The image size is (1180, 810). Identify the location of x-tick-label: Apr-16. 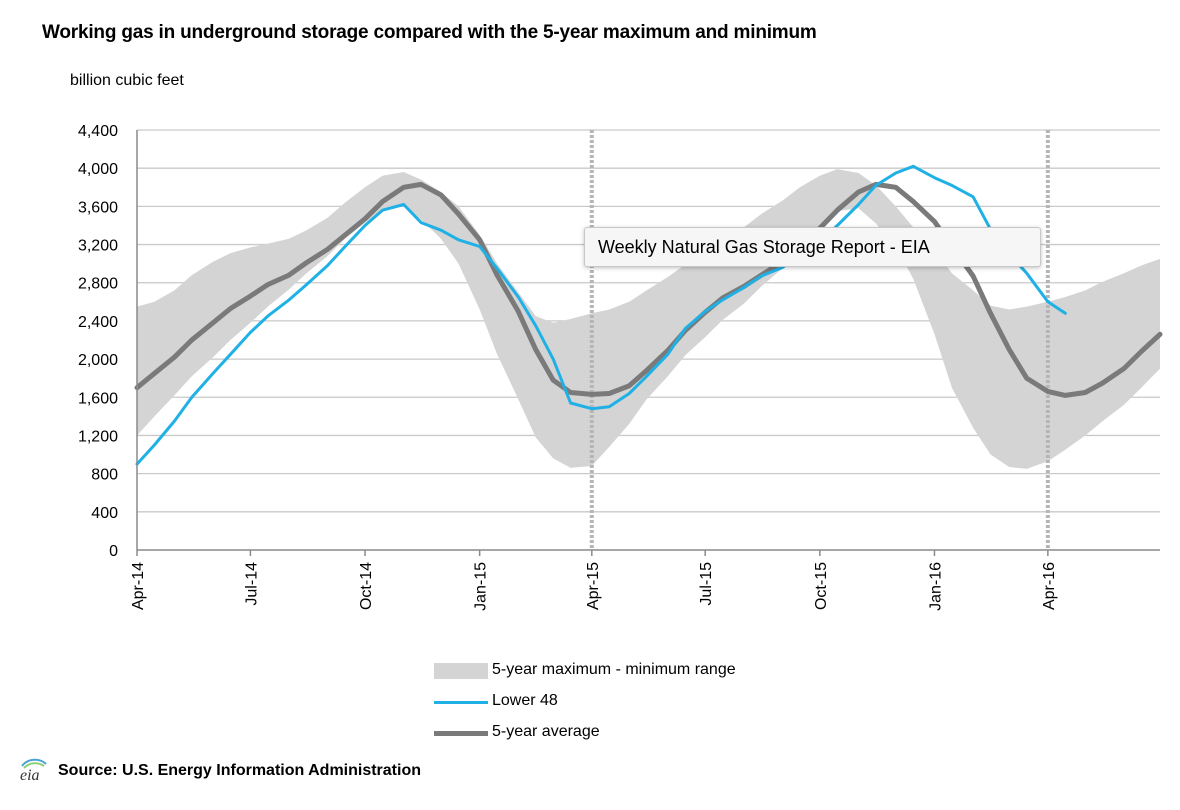
(1049, 586).